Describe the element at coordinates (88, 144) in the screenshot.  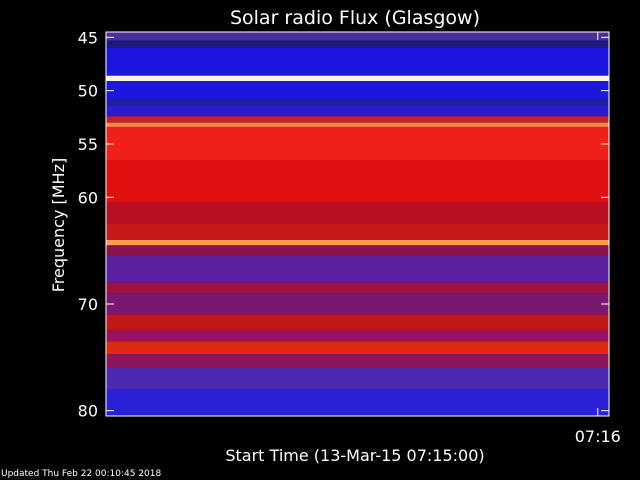
I see `y-tick-label: 55` at that location.